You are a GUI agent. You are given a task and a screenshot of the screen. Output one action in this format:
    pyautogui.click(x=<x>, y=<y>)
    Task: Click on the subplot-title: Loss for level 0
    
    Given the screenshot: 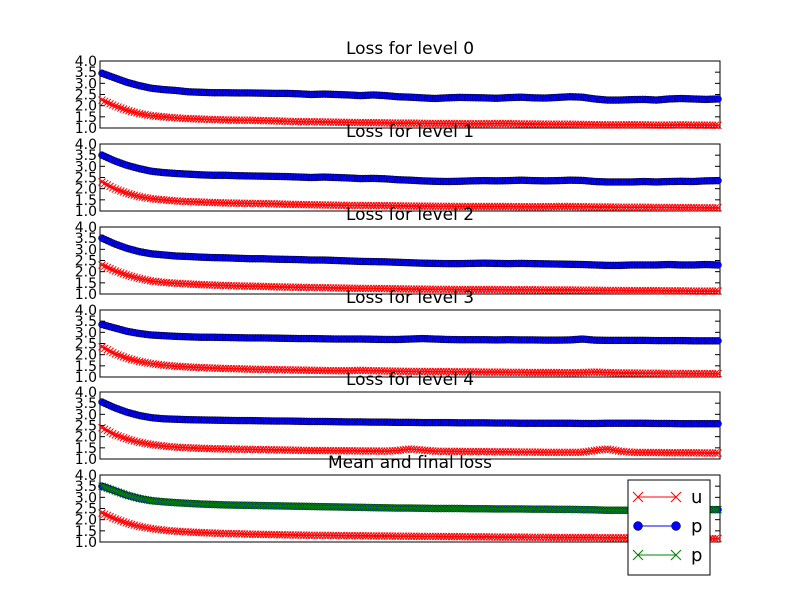 What is the action you would take?
    pyautogui.click(x=410, y=49)
    